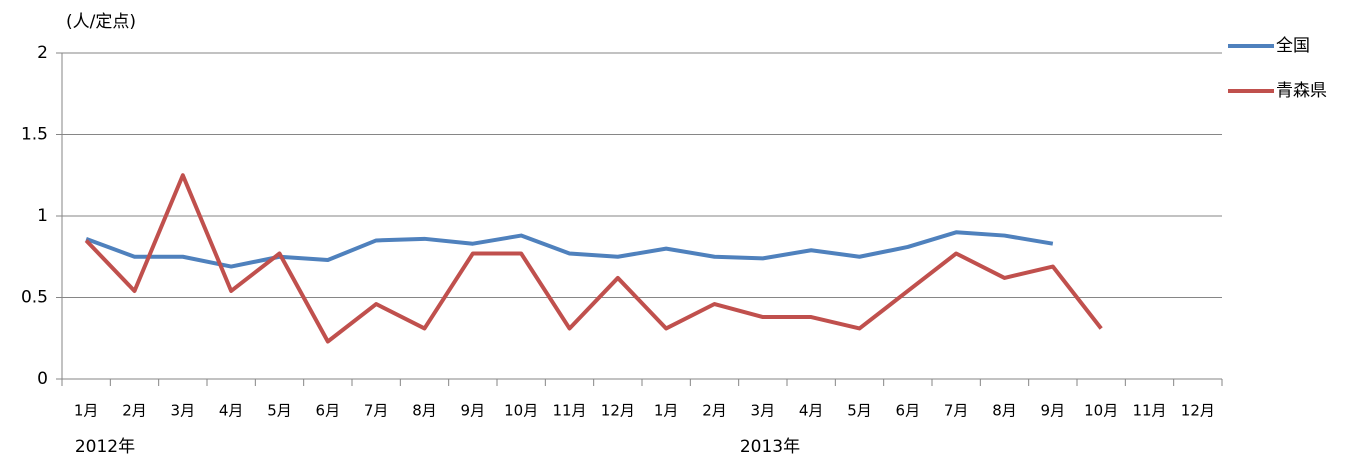  I want to click on year-label: 2013年, so click(770, 447).